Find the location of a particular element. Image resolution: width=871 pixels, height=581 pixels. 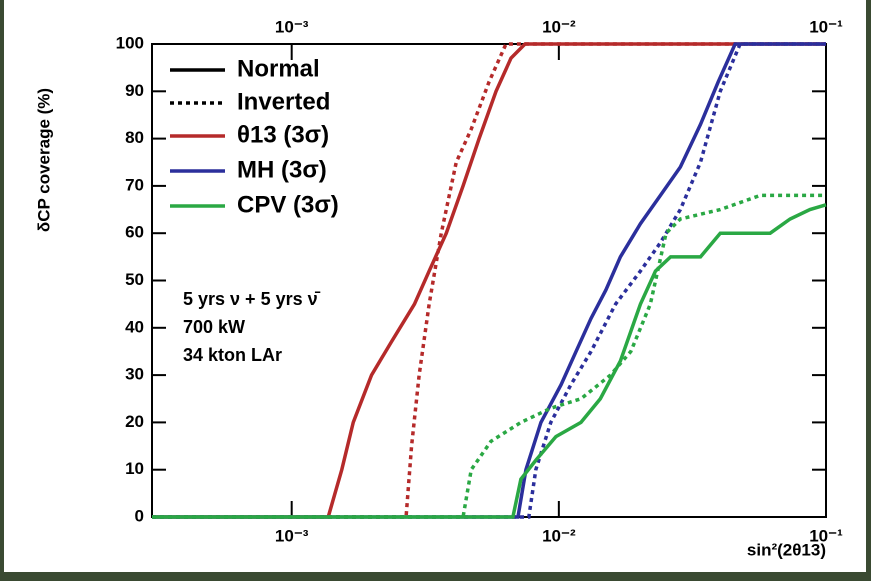

x-tick-label-top: 10⁻³ is located at coordinates (292, 26).